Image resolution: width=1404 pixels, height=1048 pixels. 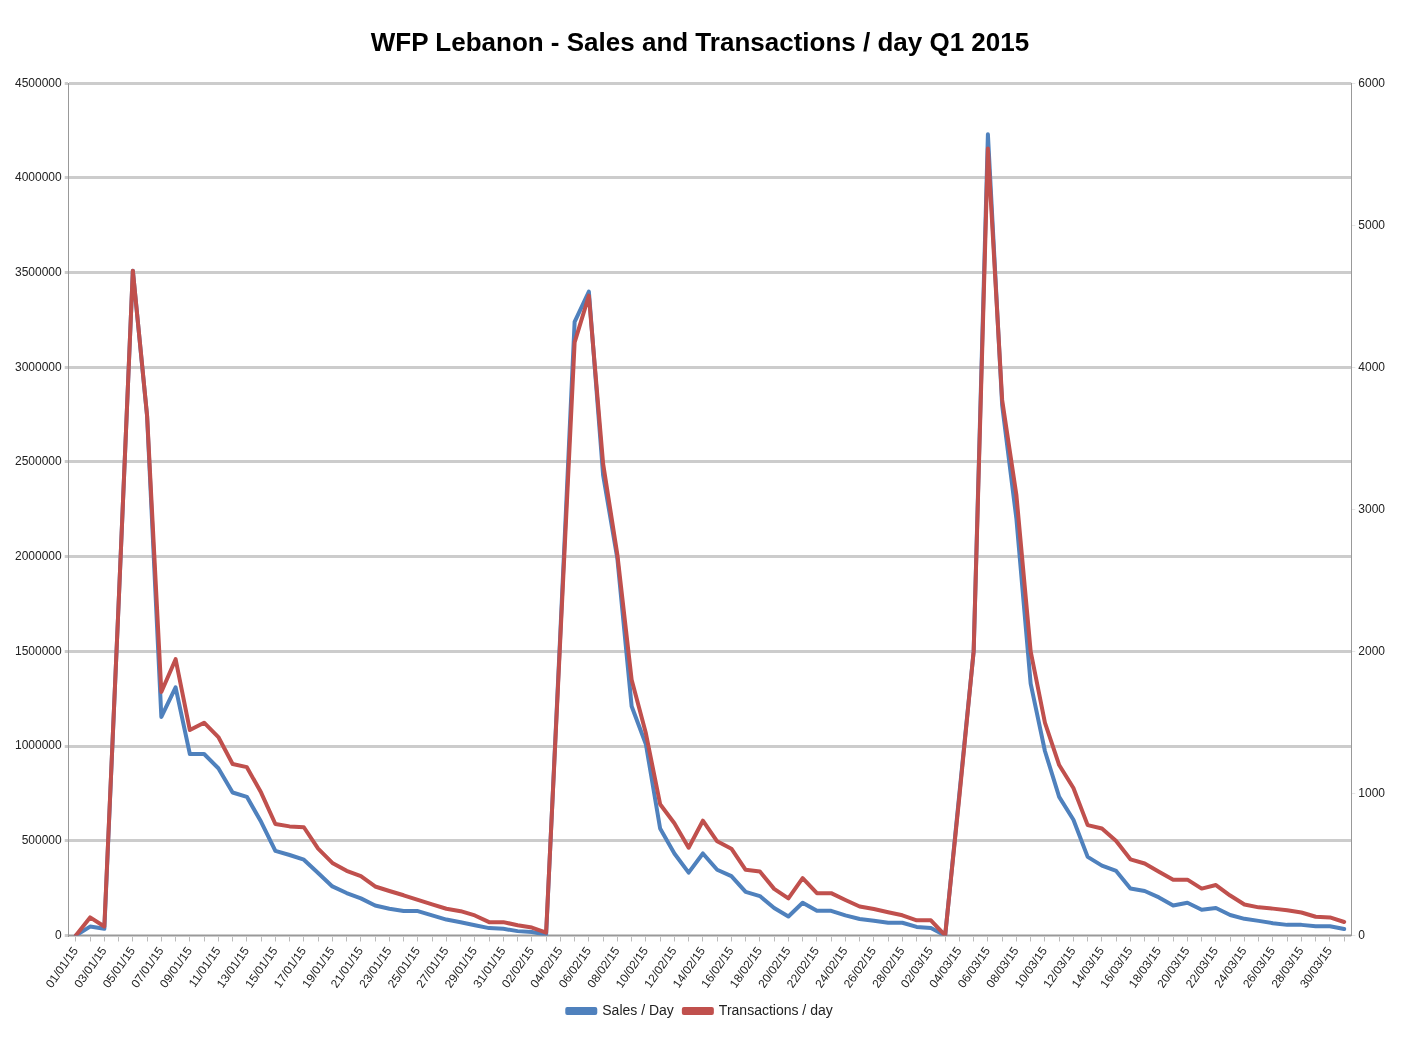 What do you see at coordinates (1372, 366) in the screenshot?
I see `y2-tick-label: 4000` at bounding box center [1372, 366].